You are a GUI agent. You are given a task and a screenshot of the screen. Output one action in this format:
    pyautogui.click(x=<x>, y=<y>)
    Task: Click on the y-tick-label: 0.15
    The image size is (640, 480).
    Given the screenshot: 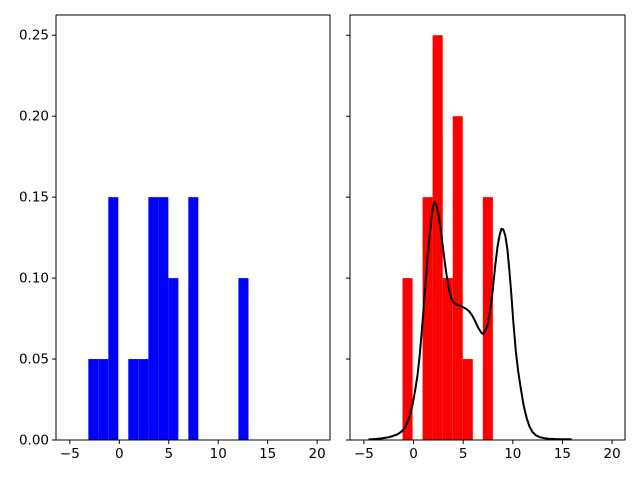 What is the action you would take?
    pyautogui.click(x=34, y=198)
    